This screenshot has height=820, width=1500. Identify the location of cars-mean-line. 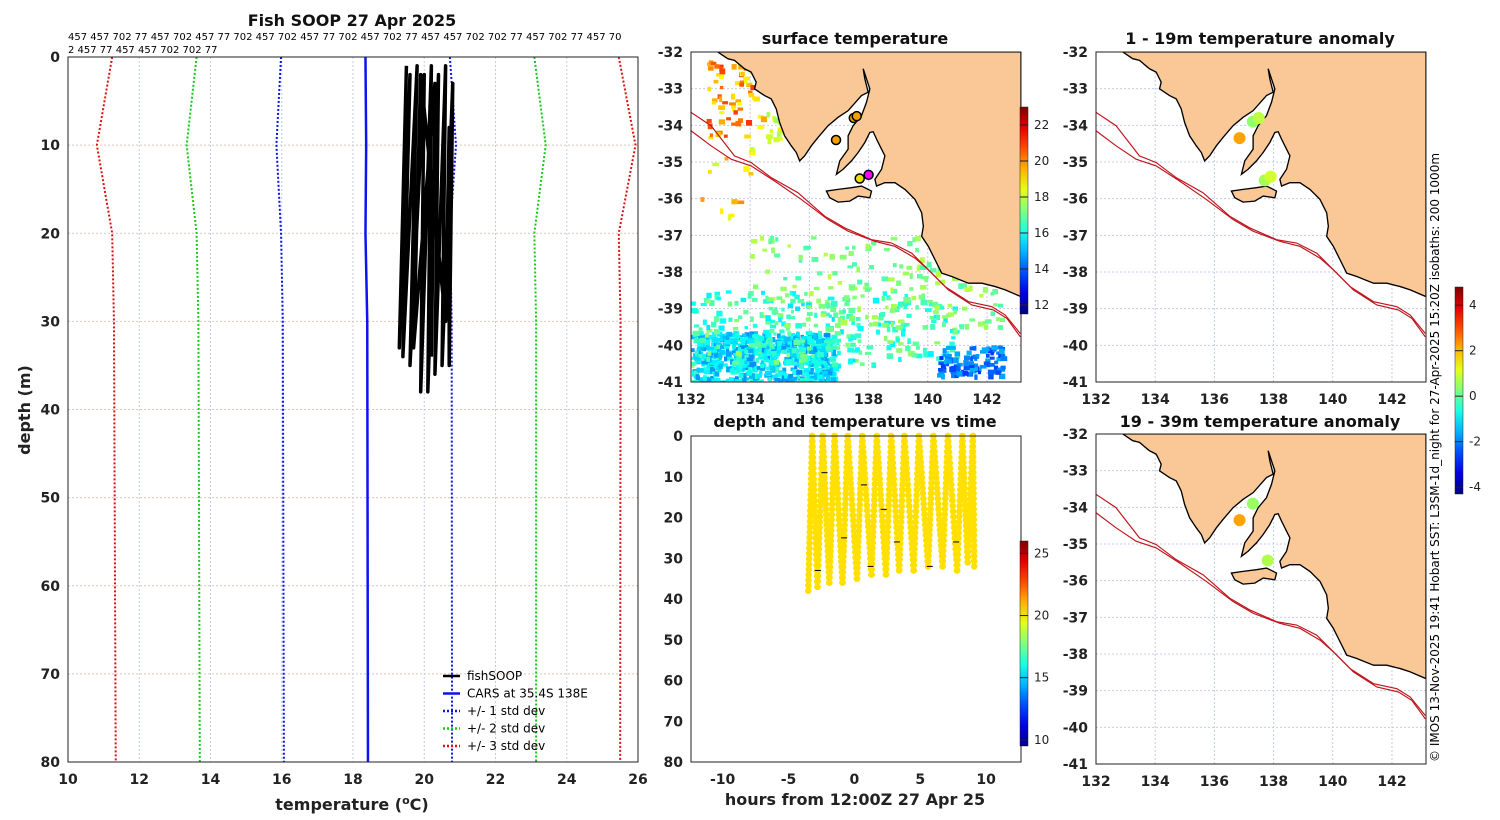
(367, 409).